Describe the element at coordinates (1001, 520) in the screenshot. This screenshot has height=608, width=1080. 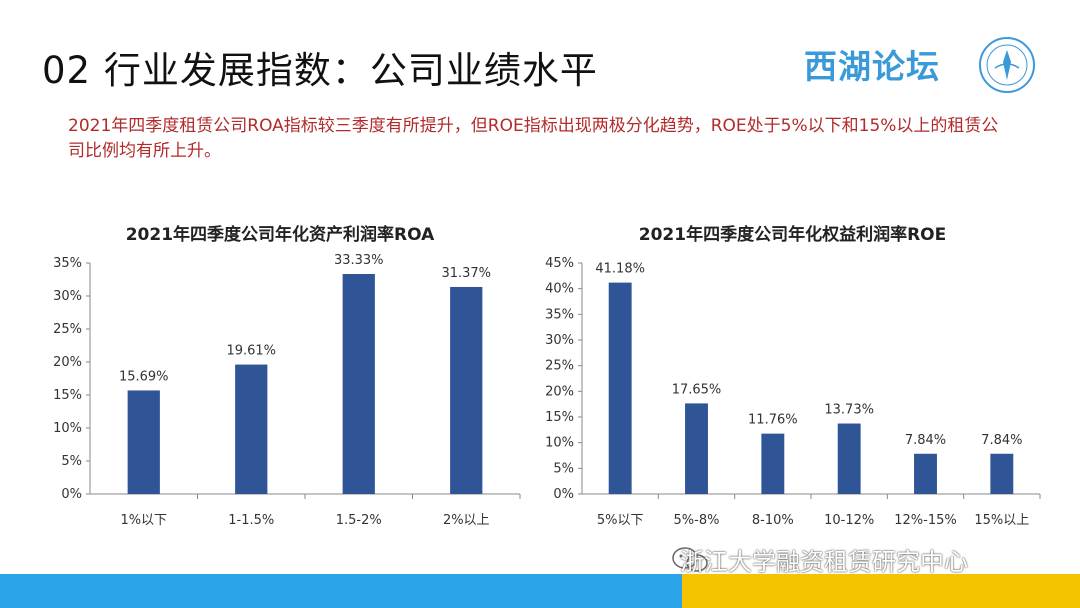
I see `x-tick-label: 15%以上` at that location.